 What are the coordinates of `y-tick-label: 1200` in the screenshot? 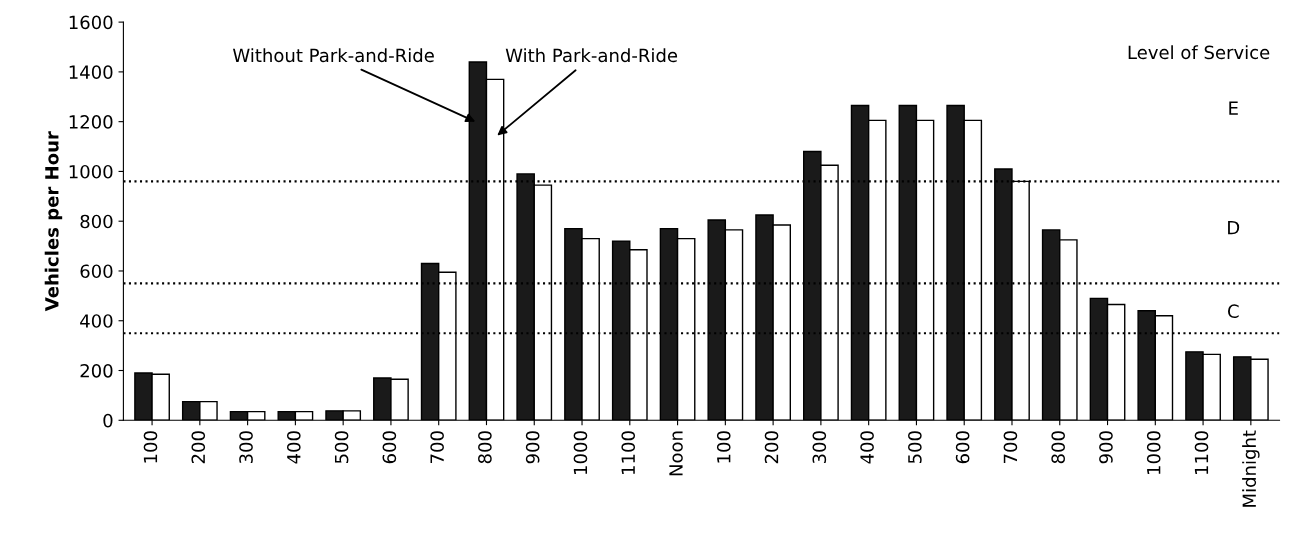 It's located at (91, 122).